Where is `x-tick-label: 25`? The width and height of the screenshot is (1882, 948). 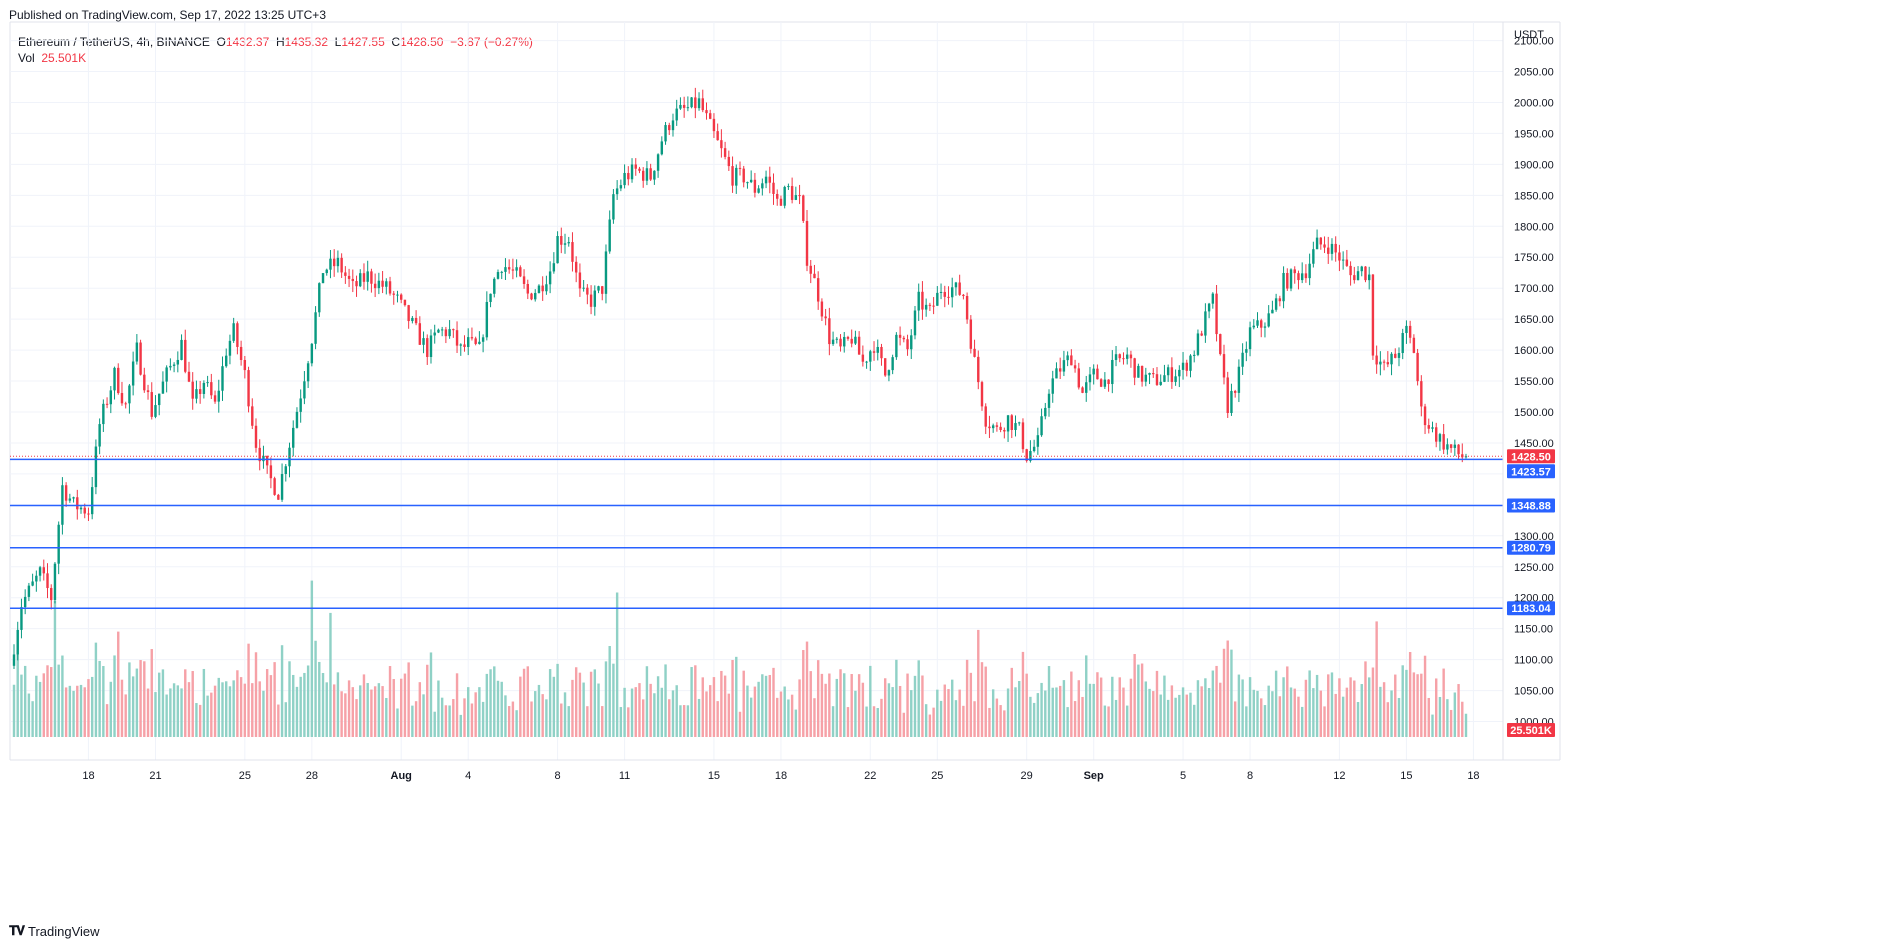 x-tick-label: 25 is located at coordinates (937, 776).